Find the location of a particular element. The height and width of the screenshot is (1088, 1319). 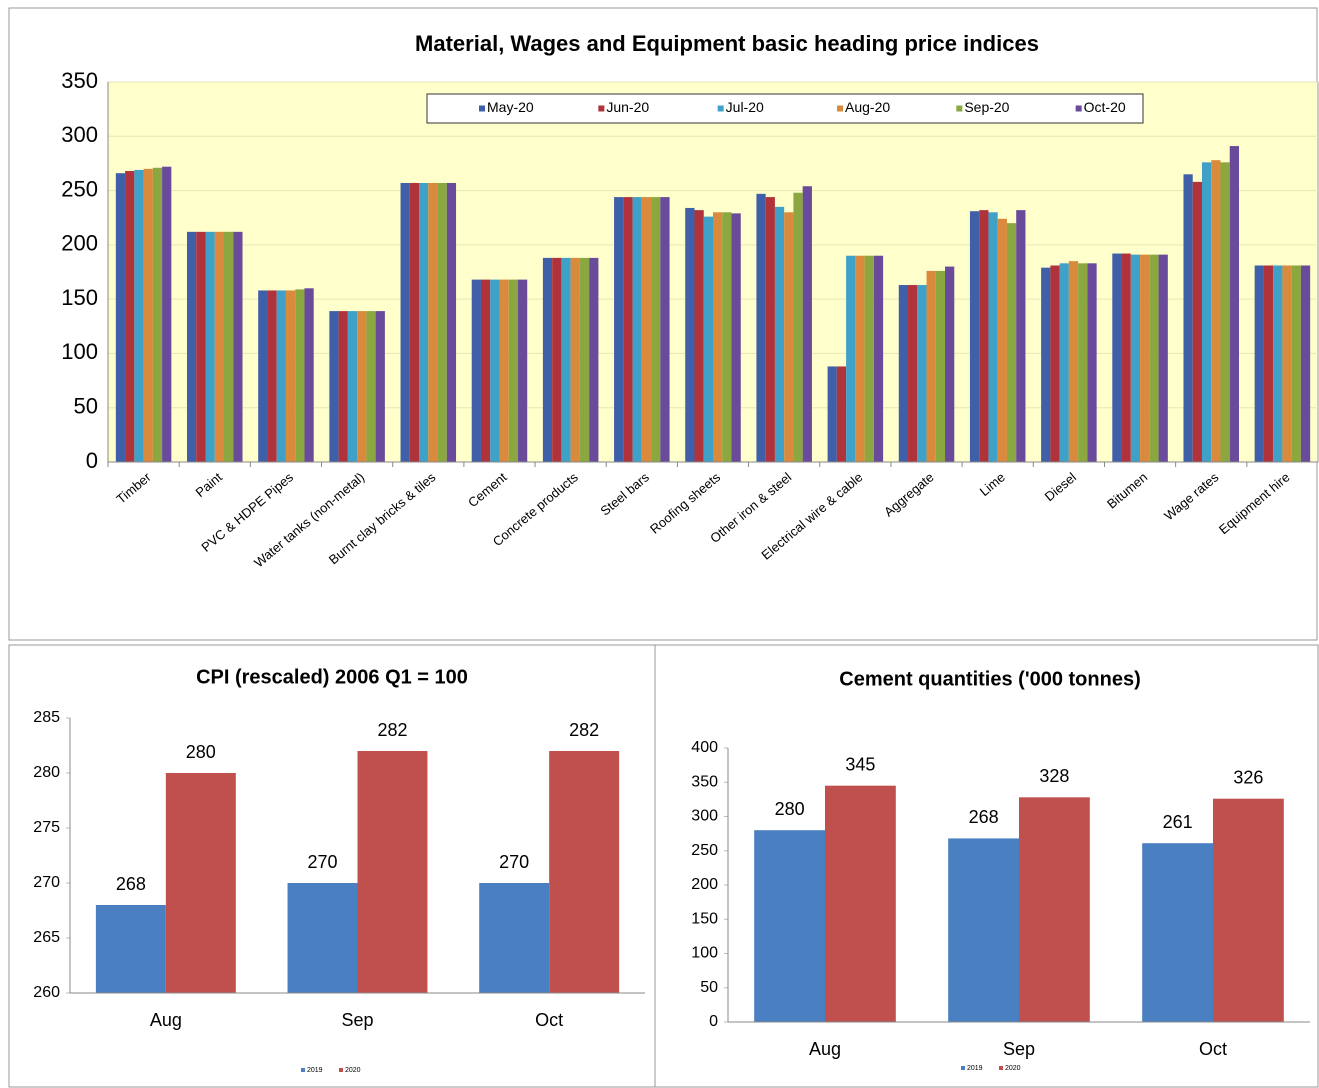

y-tick-label: 150 is located at coordinates (79, 297).